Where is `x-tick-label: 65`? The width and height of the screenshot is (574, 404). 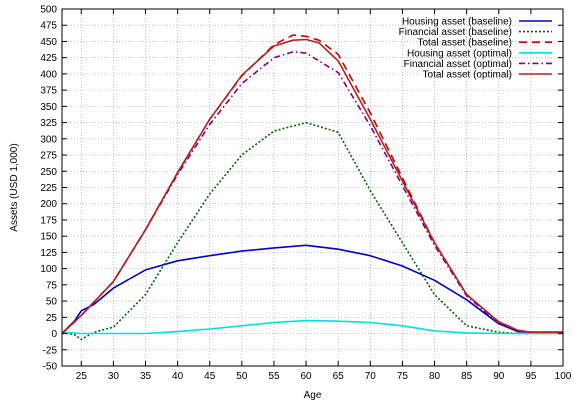
x-tick-label: 65 is located at coordinates (339, 376).